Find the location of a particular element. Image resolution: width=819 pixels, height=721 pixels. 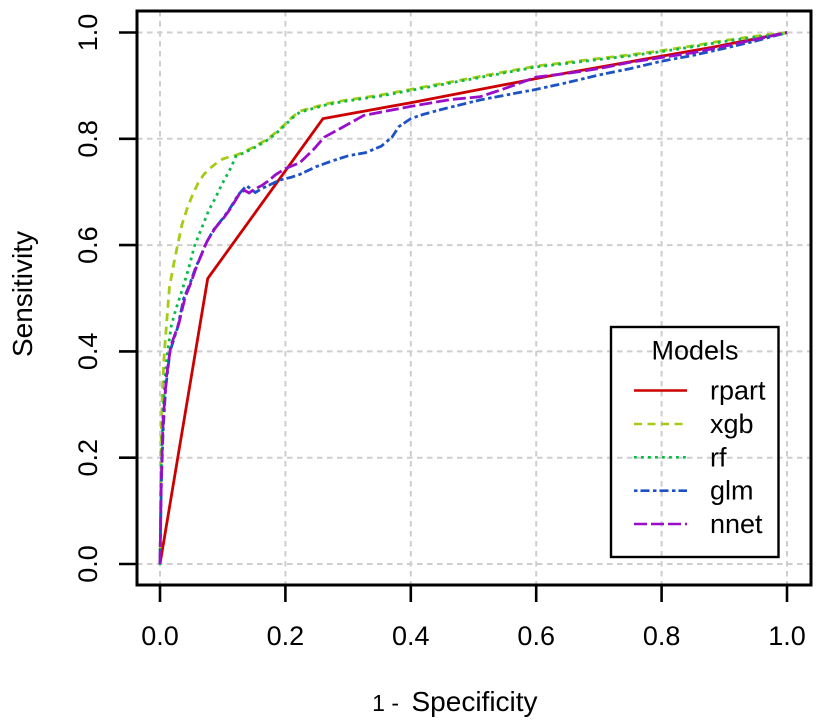

svg-text: 1 - is located at coordinates (385, 703).